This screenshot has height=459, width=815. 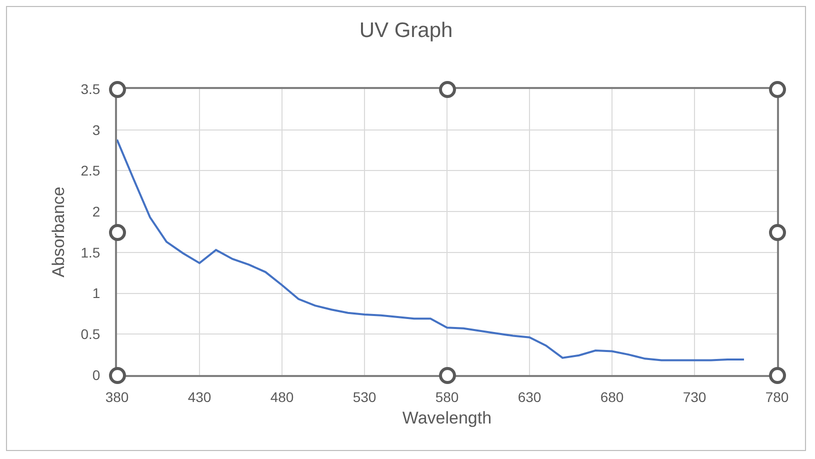 What do you see at coordinates (90, 334) in the screenshot?
I see `y-tick-label: 0.5` at bounding box center [90, 334].